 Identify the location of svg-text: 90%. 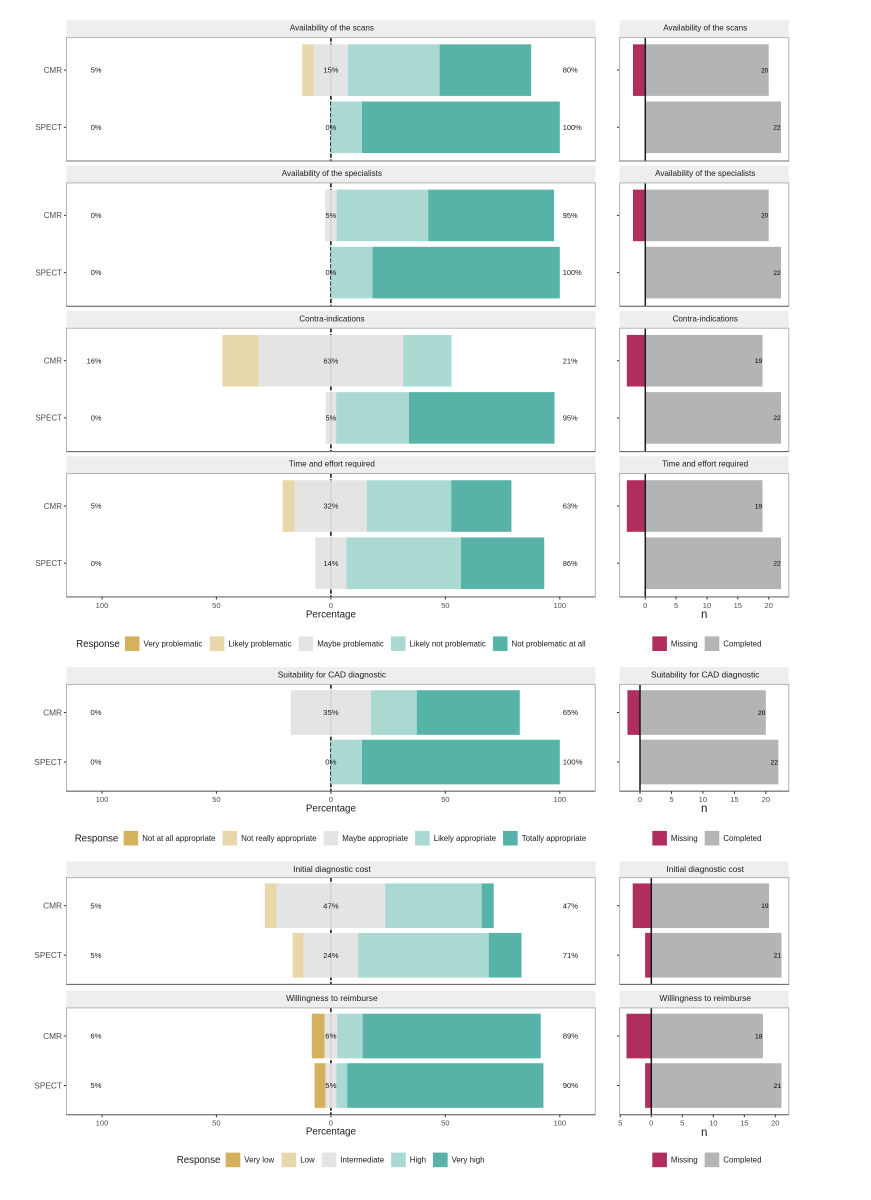
(571, 1085).